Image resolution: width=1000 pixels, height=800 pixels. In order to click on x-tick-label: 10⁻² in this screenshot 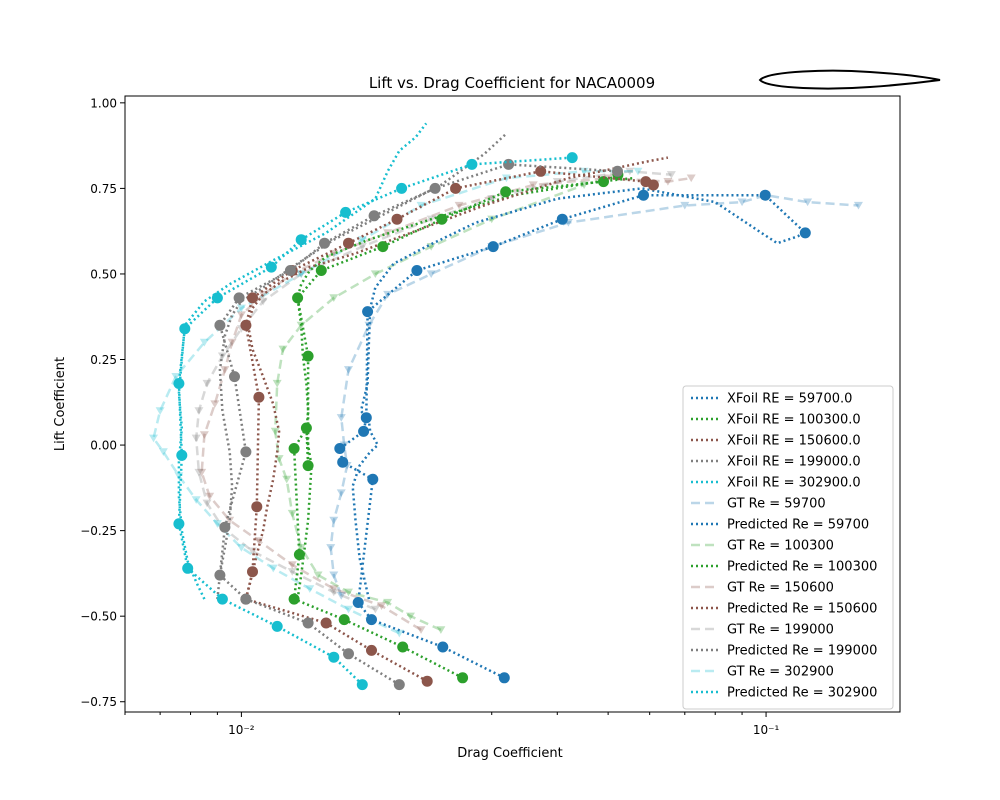, I will do `click(241, 730)`.